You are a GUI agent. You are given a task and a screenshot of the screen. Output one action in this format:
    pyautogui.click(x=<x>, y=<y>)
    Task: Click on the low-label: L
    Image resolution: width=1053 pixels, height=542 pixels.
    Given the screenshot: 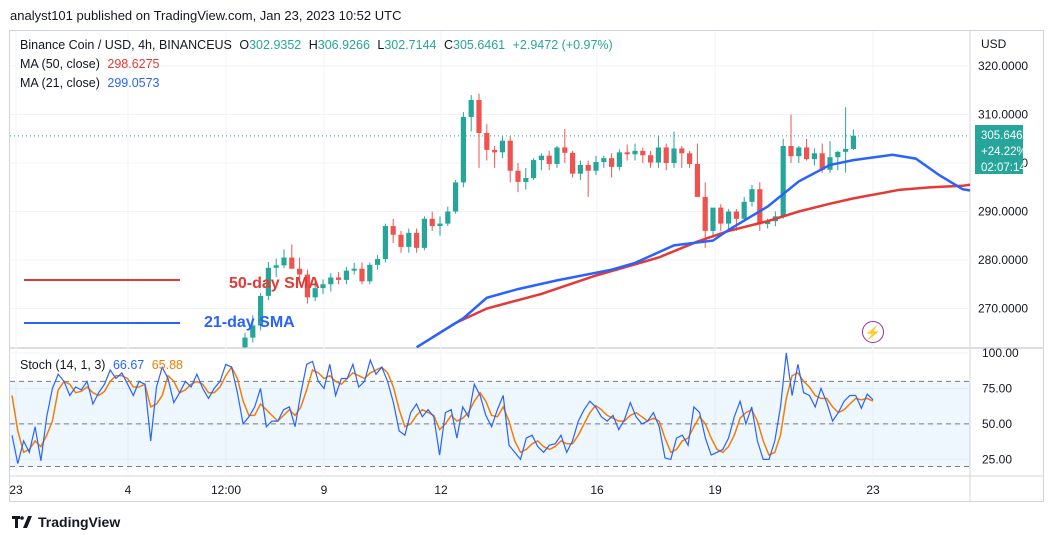 What is the action you would take?
    pyautogui.click(x=381, y=45)
    